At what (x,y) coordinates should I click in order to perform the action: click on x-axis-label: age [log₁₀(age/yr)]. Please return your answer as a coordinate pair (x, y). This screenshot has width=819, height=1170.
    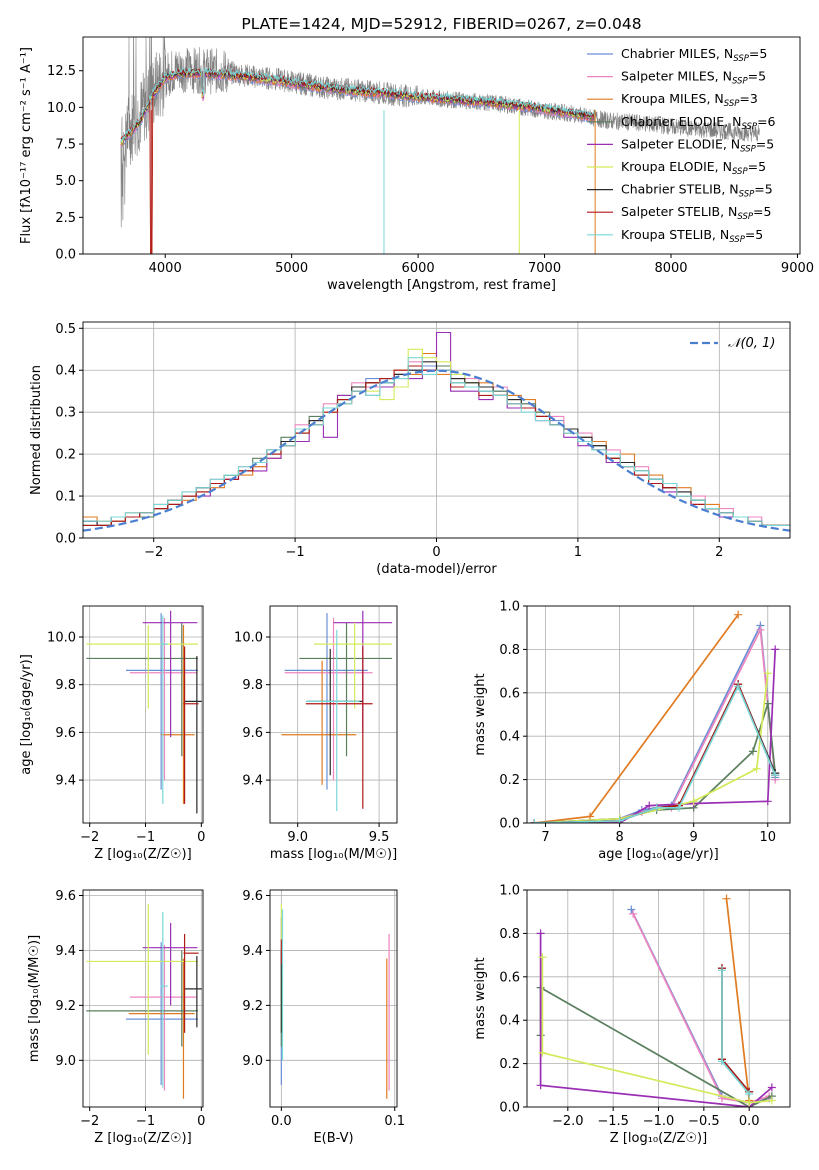
    Looking at the image, I should click on (658, 854).